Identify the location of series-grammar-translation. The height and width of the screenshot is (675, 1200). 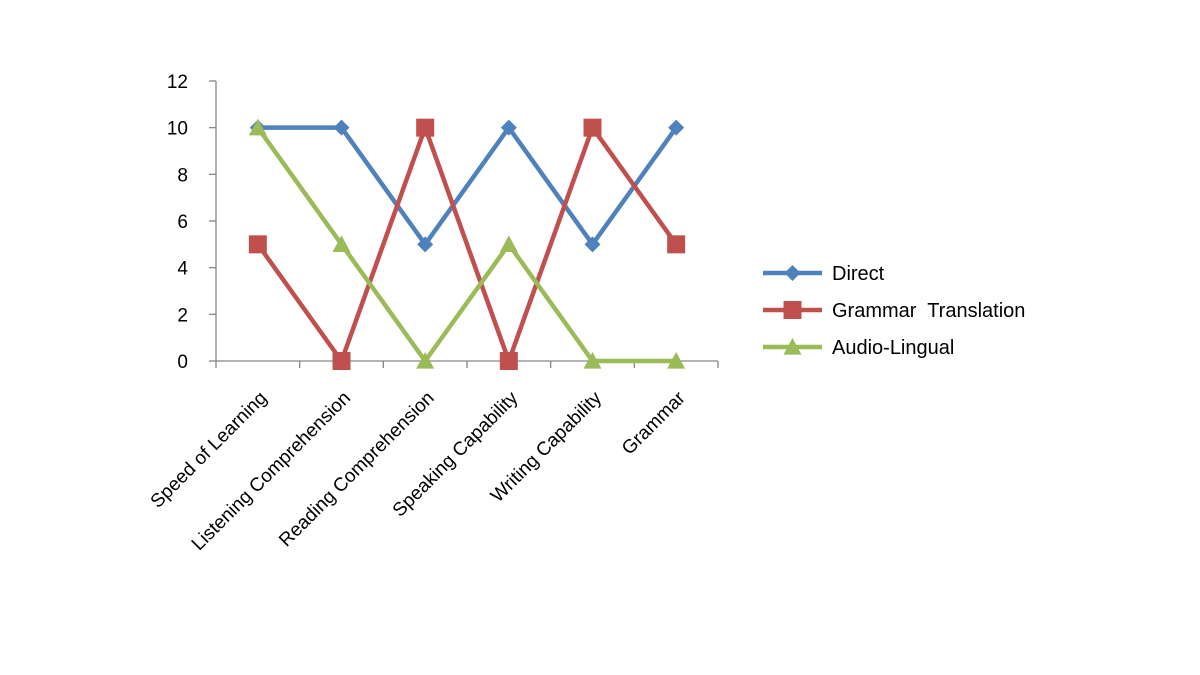
(467, 244).